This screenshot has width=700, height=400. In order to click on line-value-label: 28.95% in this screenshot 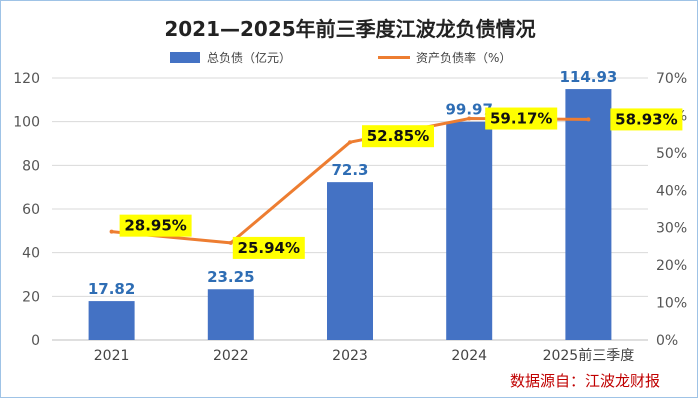, I will do `click(155, 226)`.